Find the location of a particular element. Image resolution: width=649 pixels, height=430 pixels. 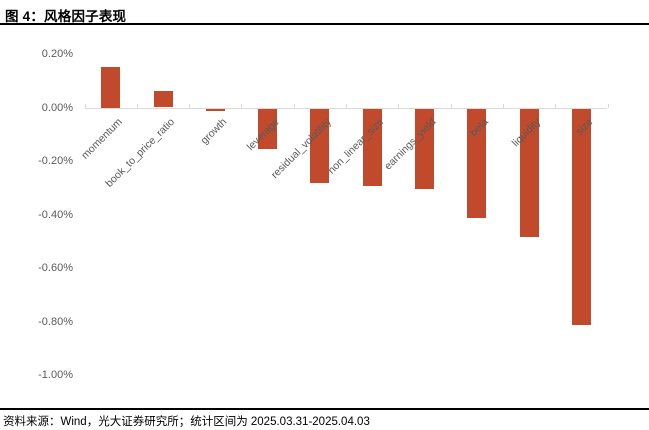

figure-title: 图 4：风格因子表现 is located at coordinates (66, 16).